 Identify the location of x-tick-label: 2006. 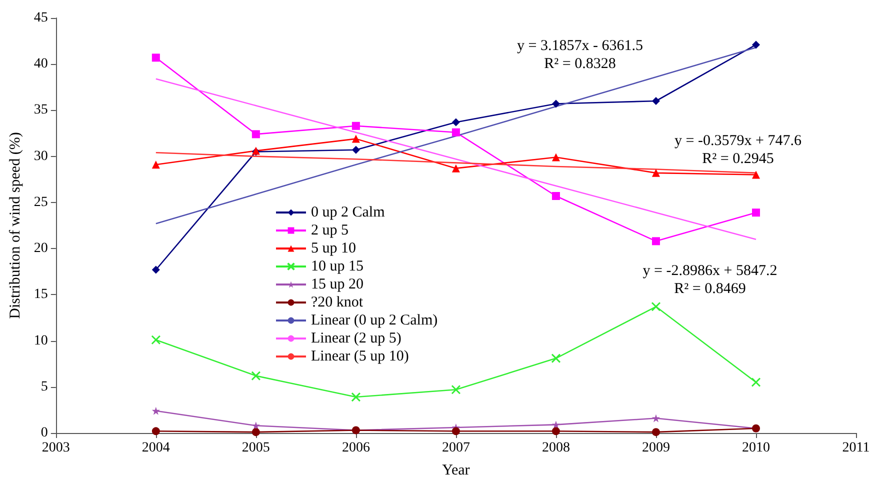
(356, 448).